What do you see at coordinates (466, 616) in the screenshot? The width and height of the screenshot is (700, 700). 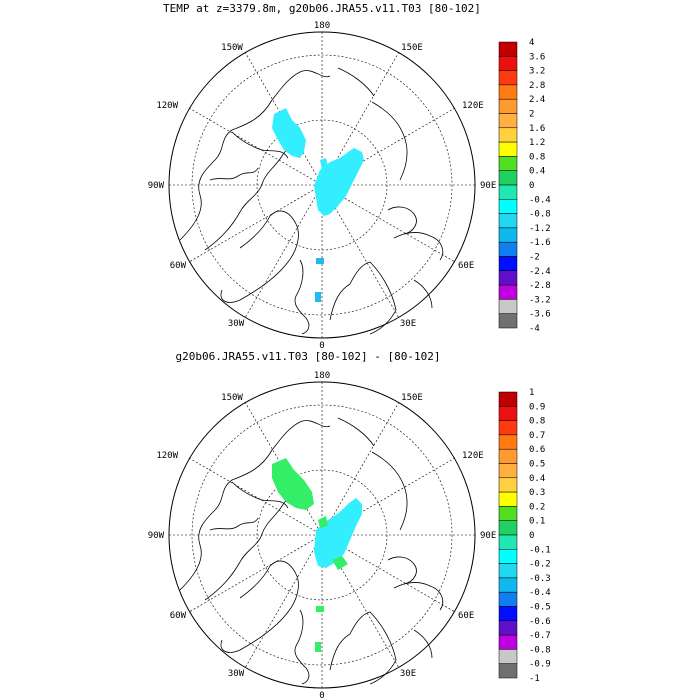 I see `svg-text: 60E` at bounding box center [466, 616].